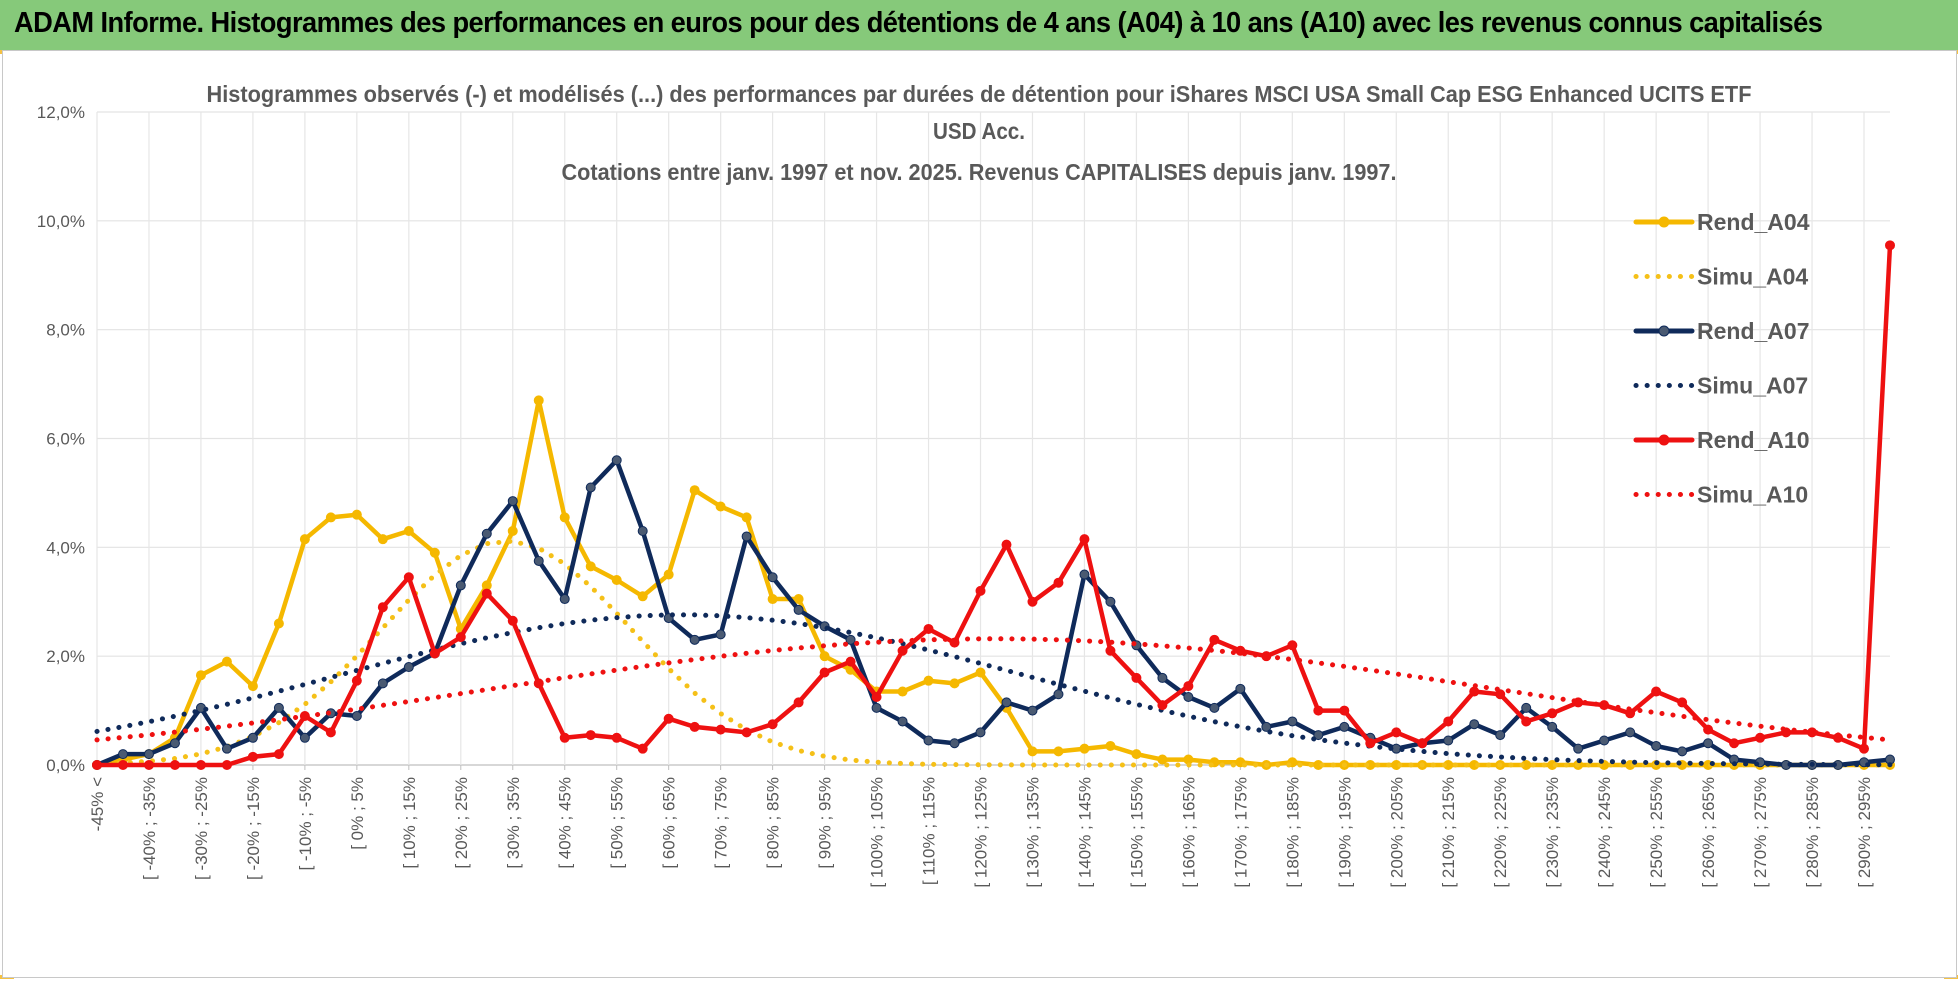 The height and width of the screenshot is (983, 1958). Describe the element at coordinates (1240, 832) in the screenshot. I see `x-tick-label: [ 170% ; 175%` at that location.